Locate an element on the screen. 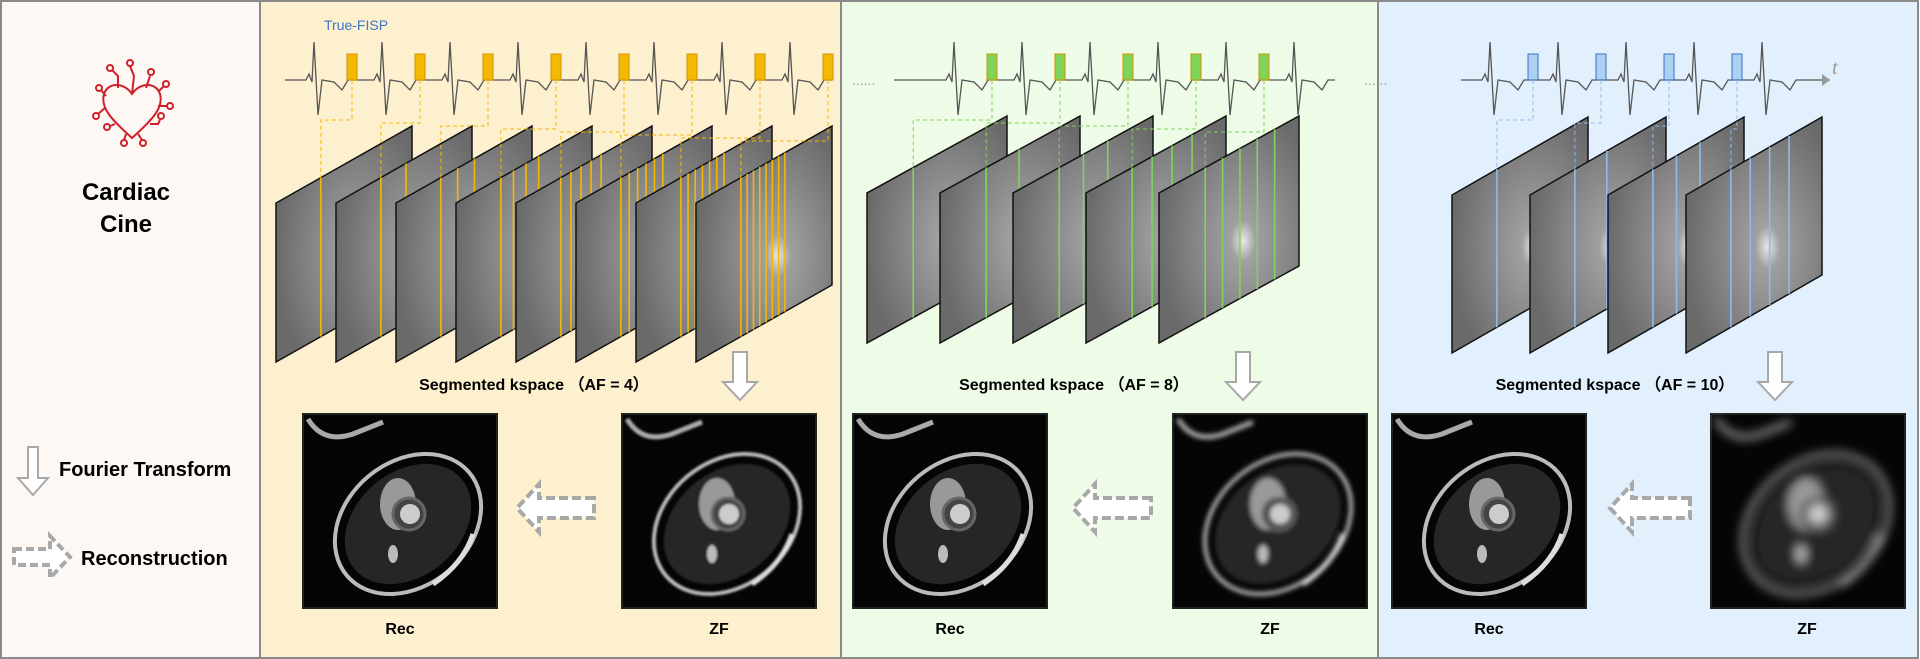 Image resolution: width=1920 pixels, height=659 pixels. zf-label-af4: ZF is located at coordinates (719, 629).